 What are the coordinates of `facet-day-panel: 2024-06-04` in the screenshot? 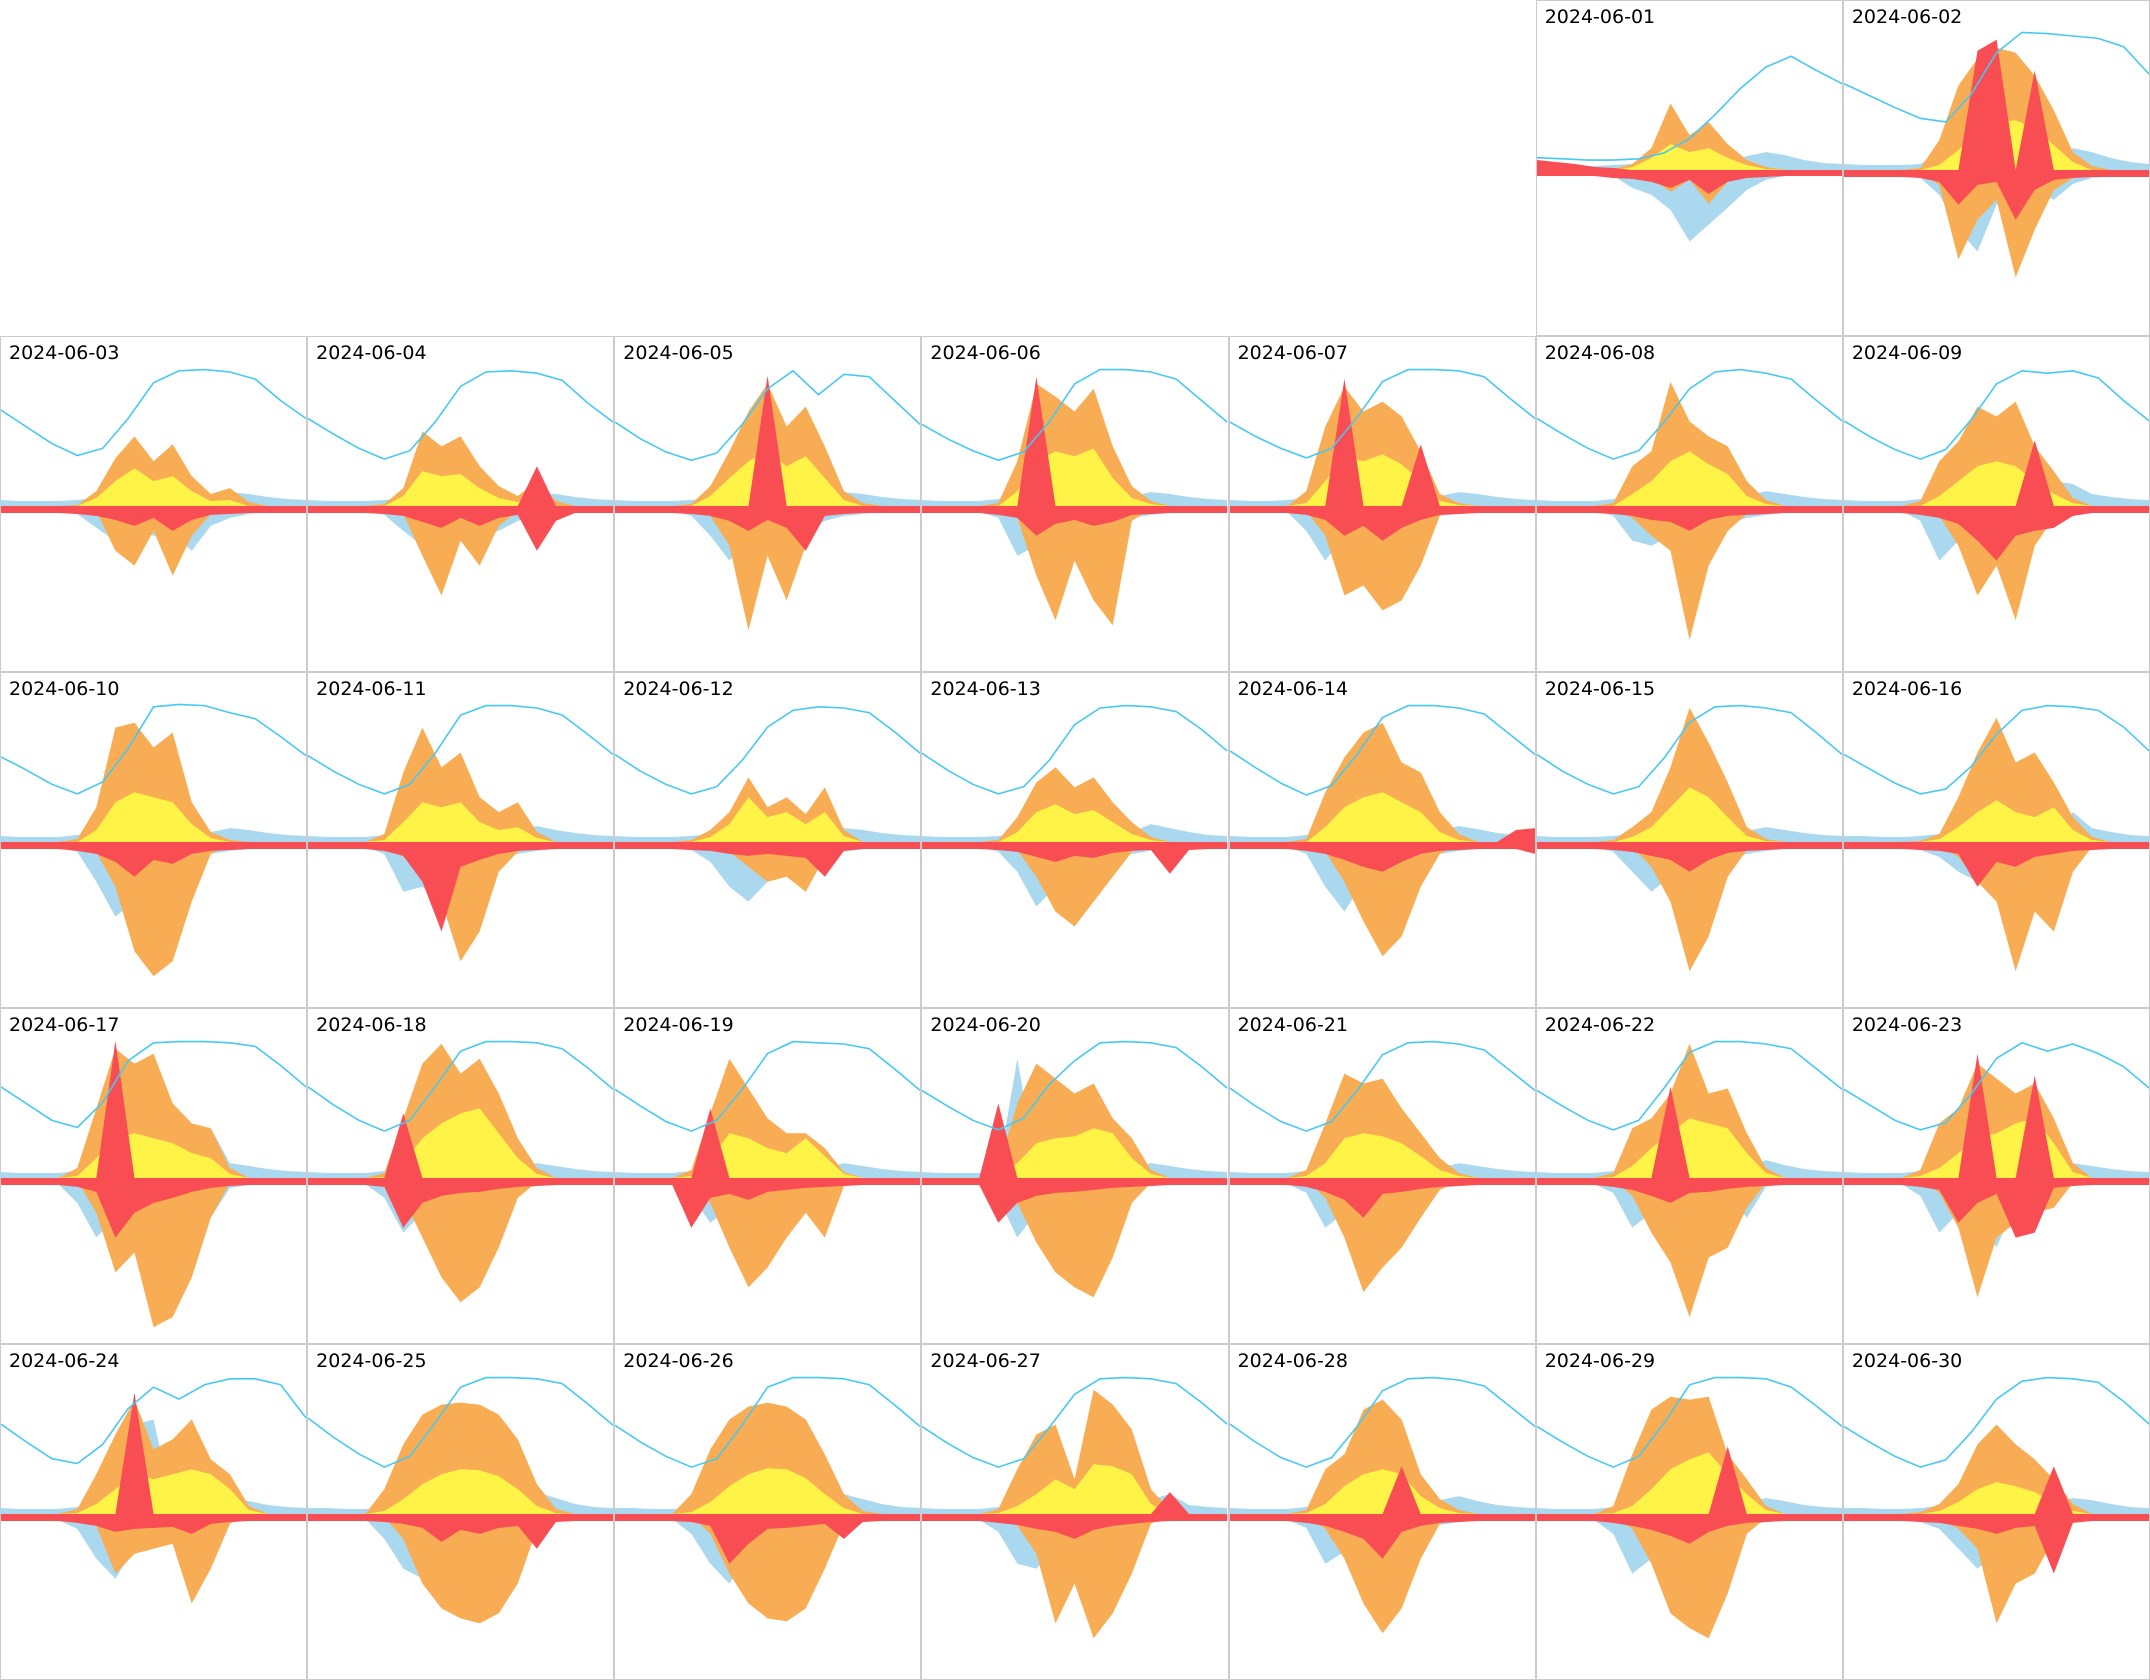 It's located at (461, 504).